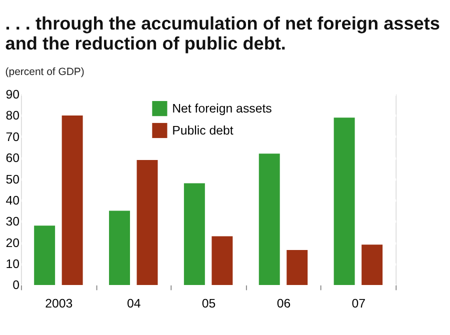 This screenshot has height=335, width=450. Describe the element at coordinates (283, 303) in the screenshot. I see `x-tick-label: 06` at that location.